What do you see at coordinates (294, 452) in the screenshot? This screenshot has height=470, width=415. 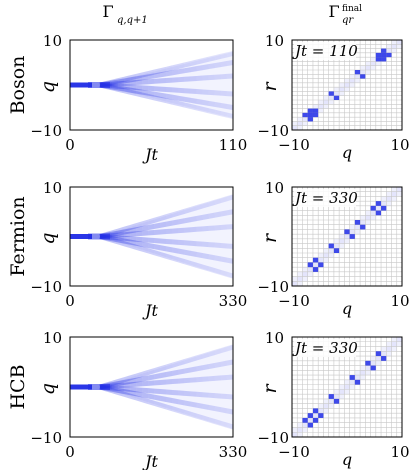 I see `xtick-label-left: −10` at bounding box center [294, 452].